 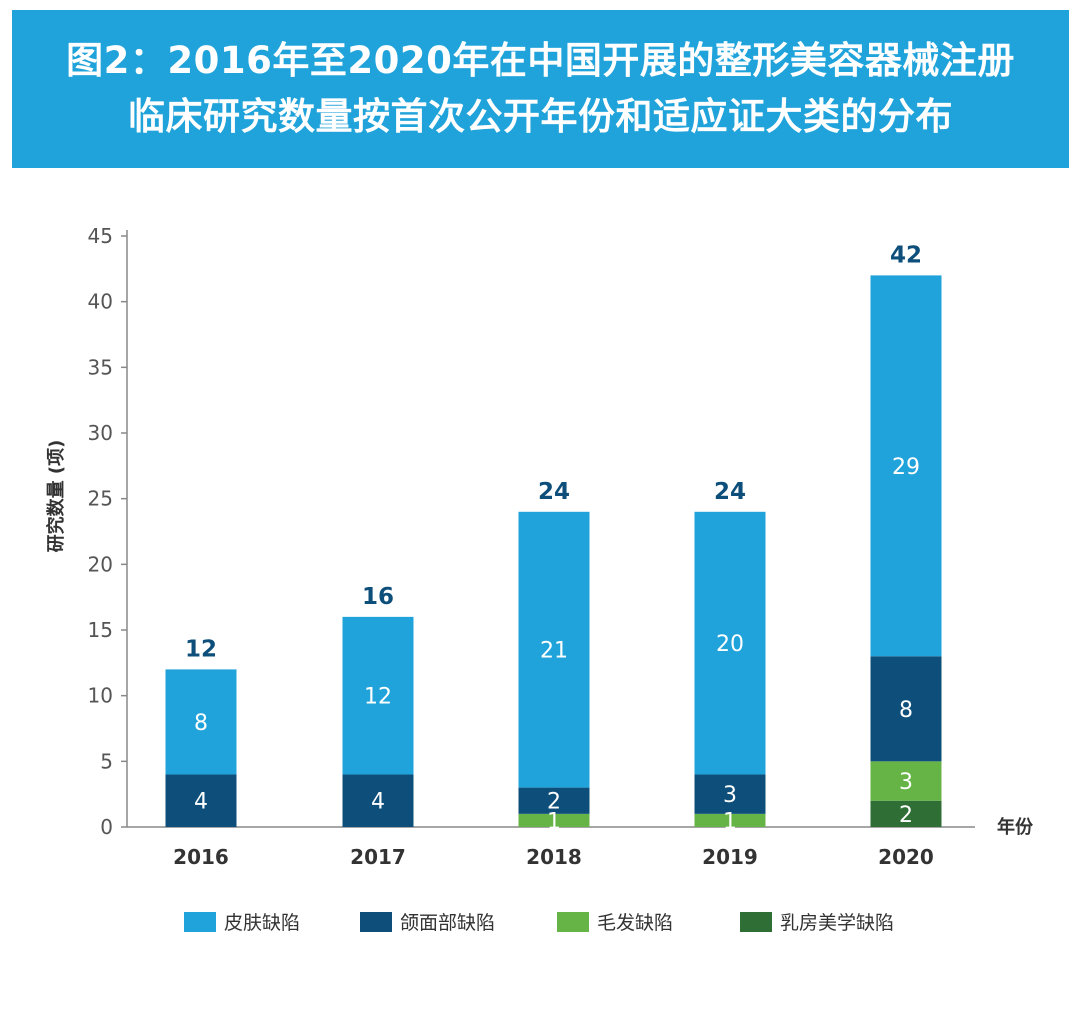 I want to click on y-tick-label: 15, so click(x=100, y=630).